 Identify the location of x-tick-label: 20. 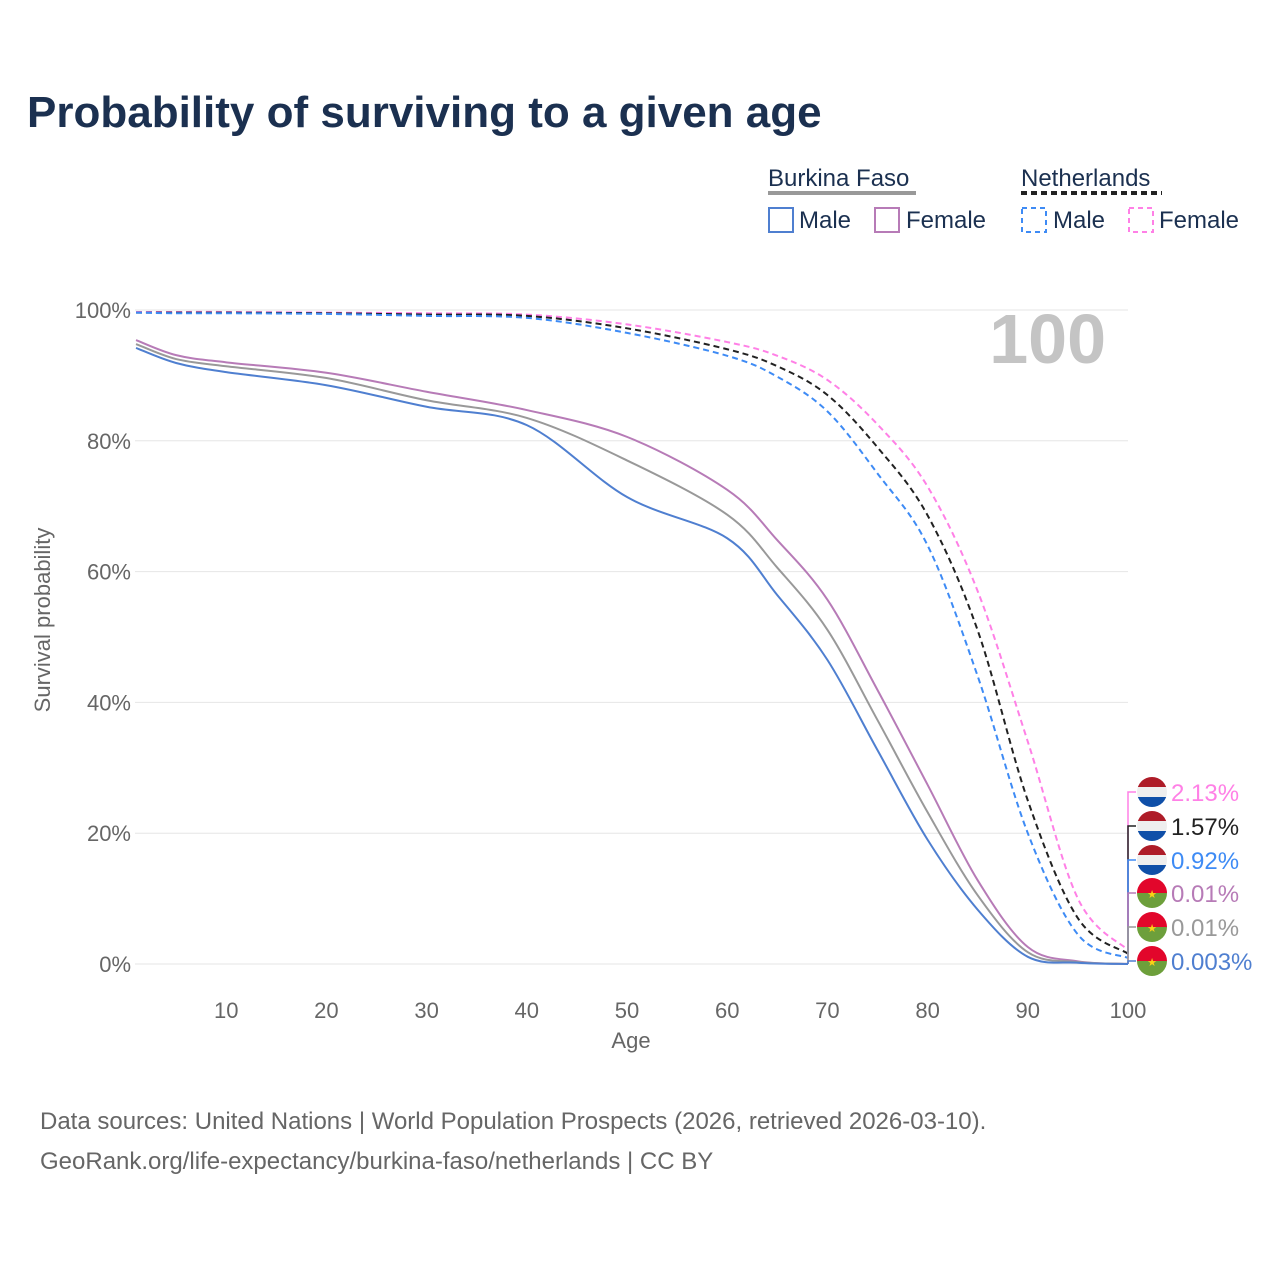
(326, 1010).